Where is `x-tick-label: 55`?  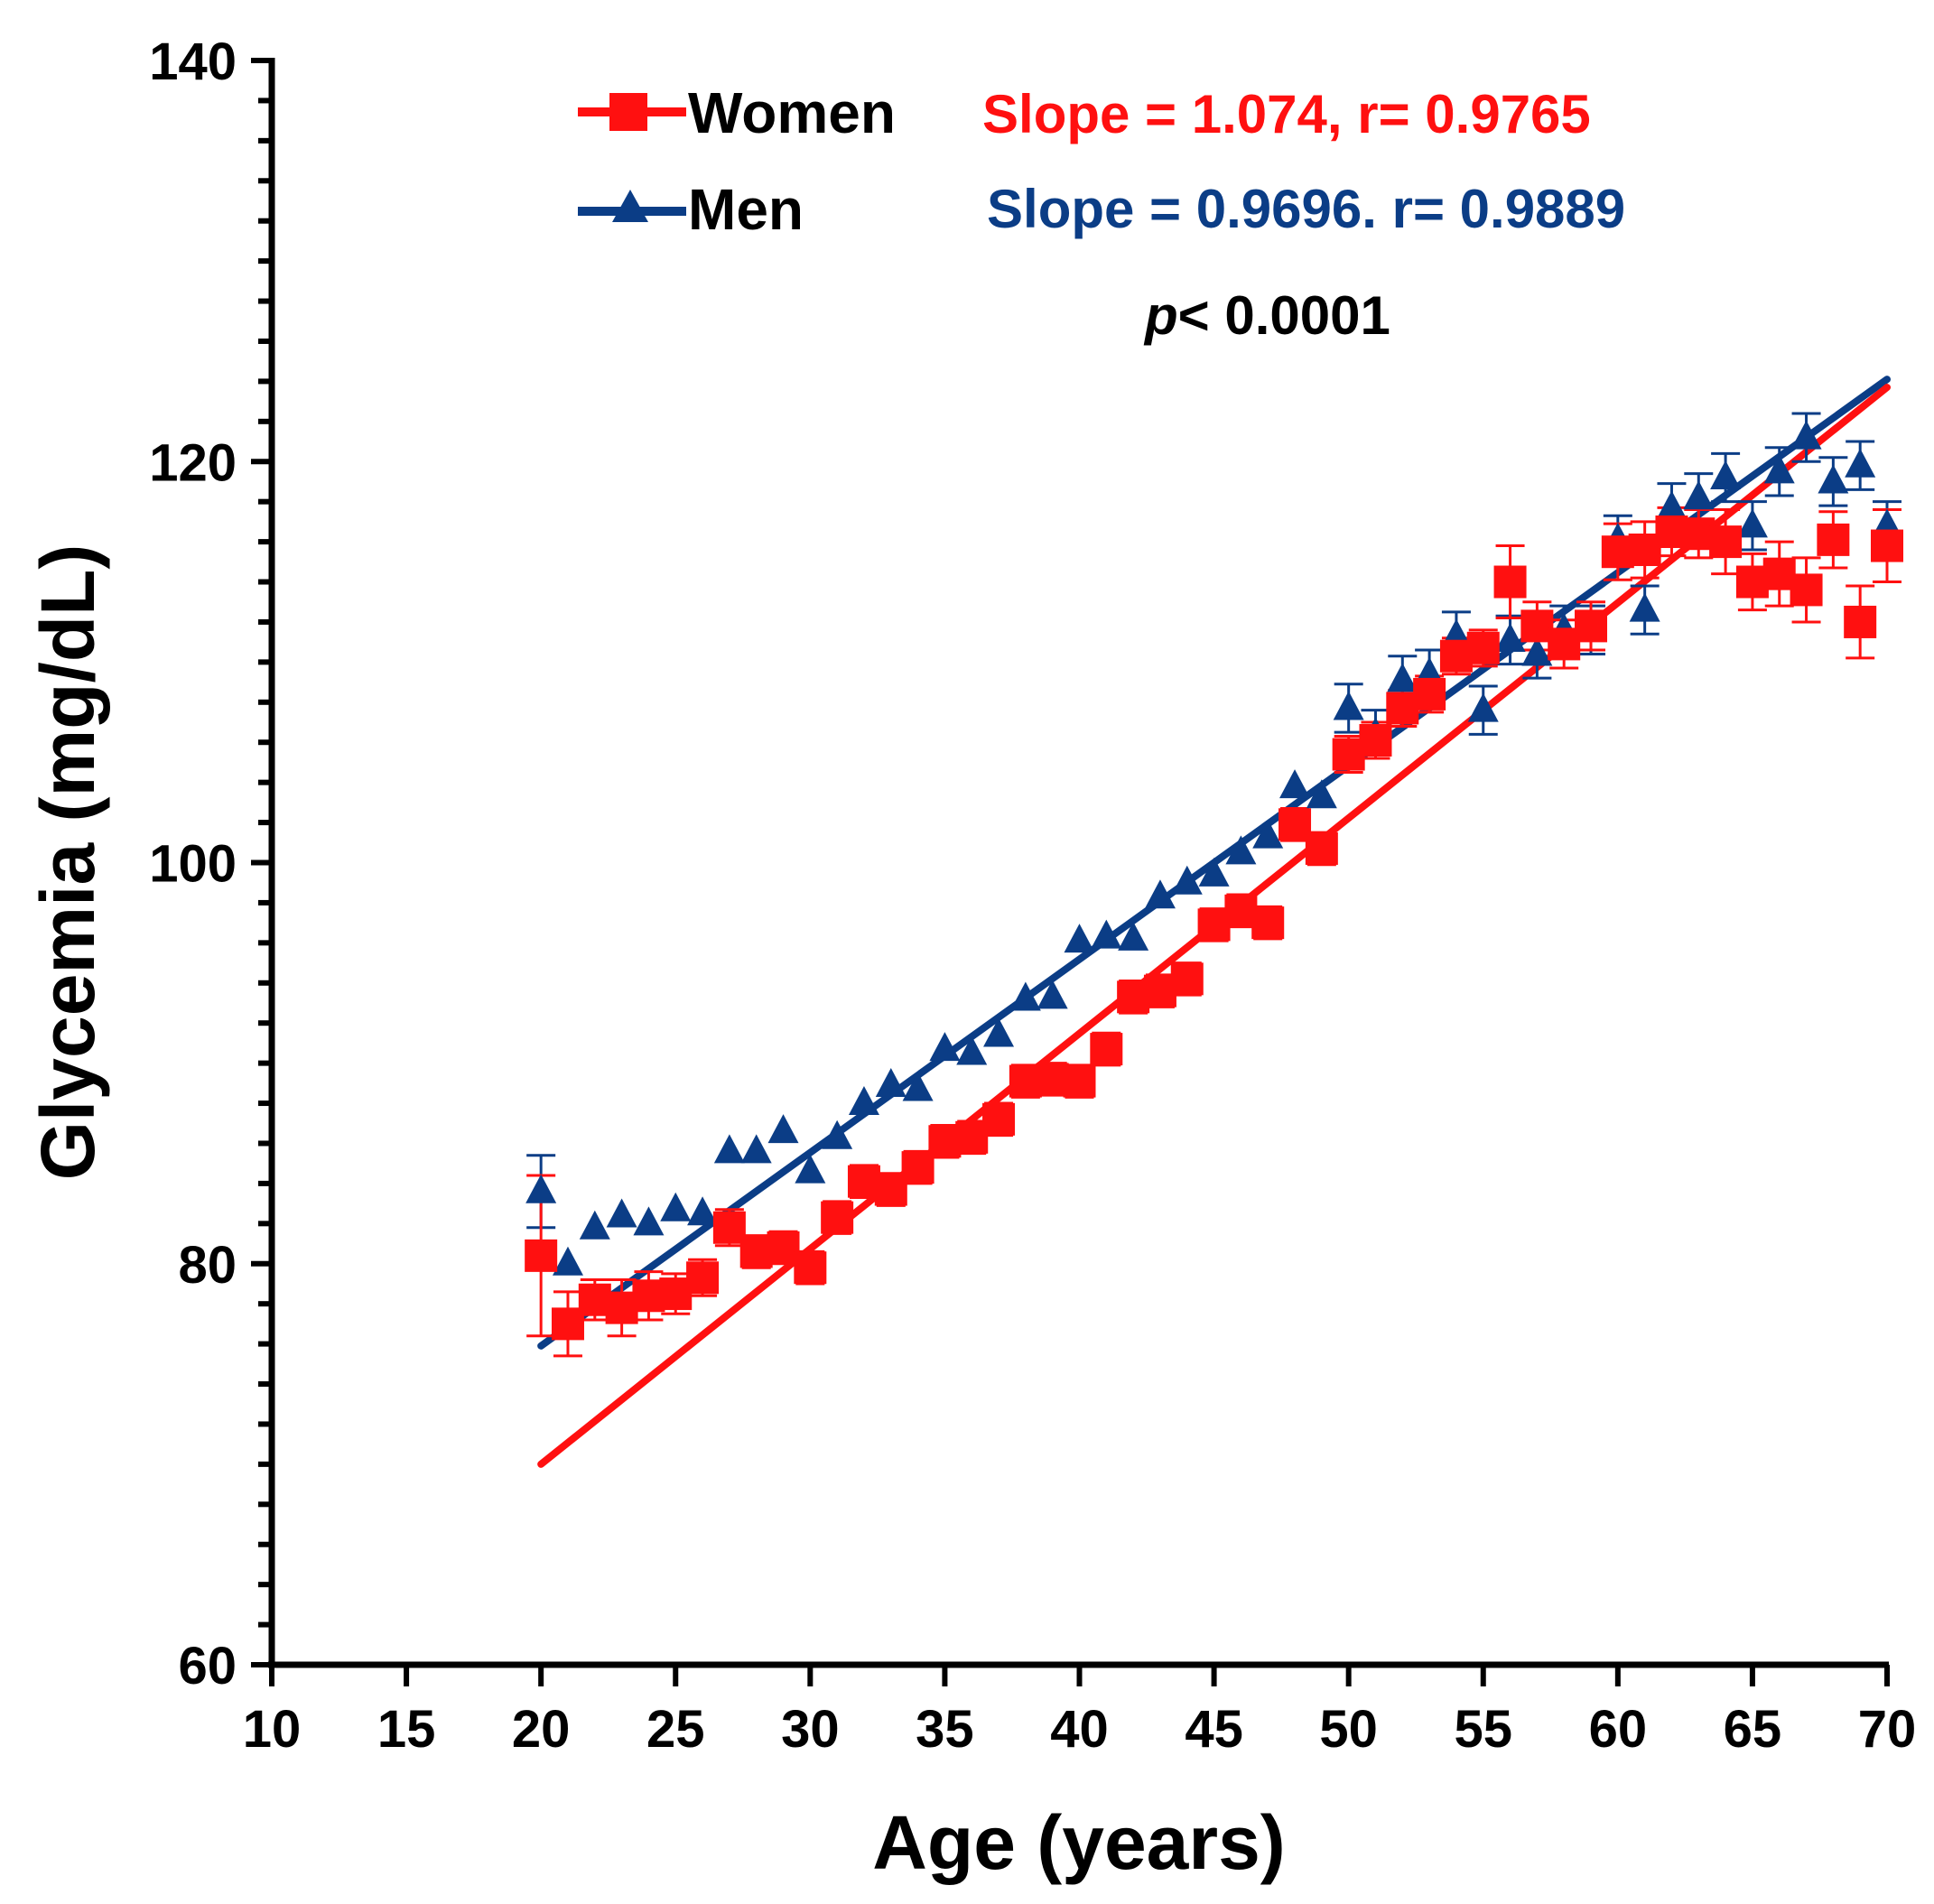
x-tick-label: 55 is located at coordinates (1483, 1729).